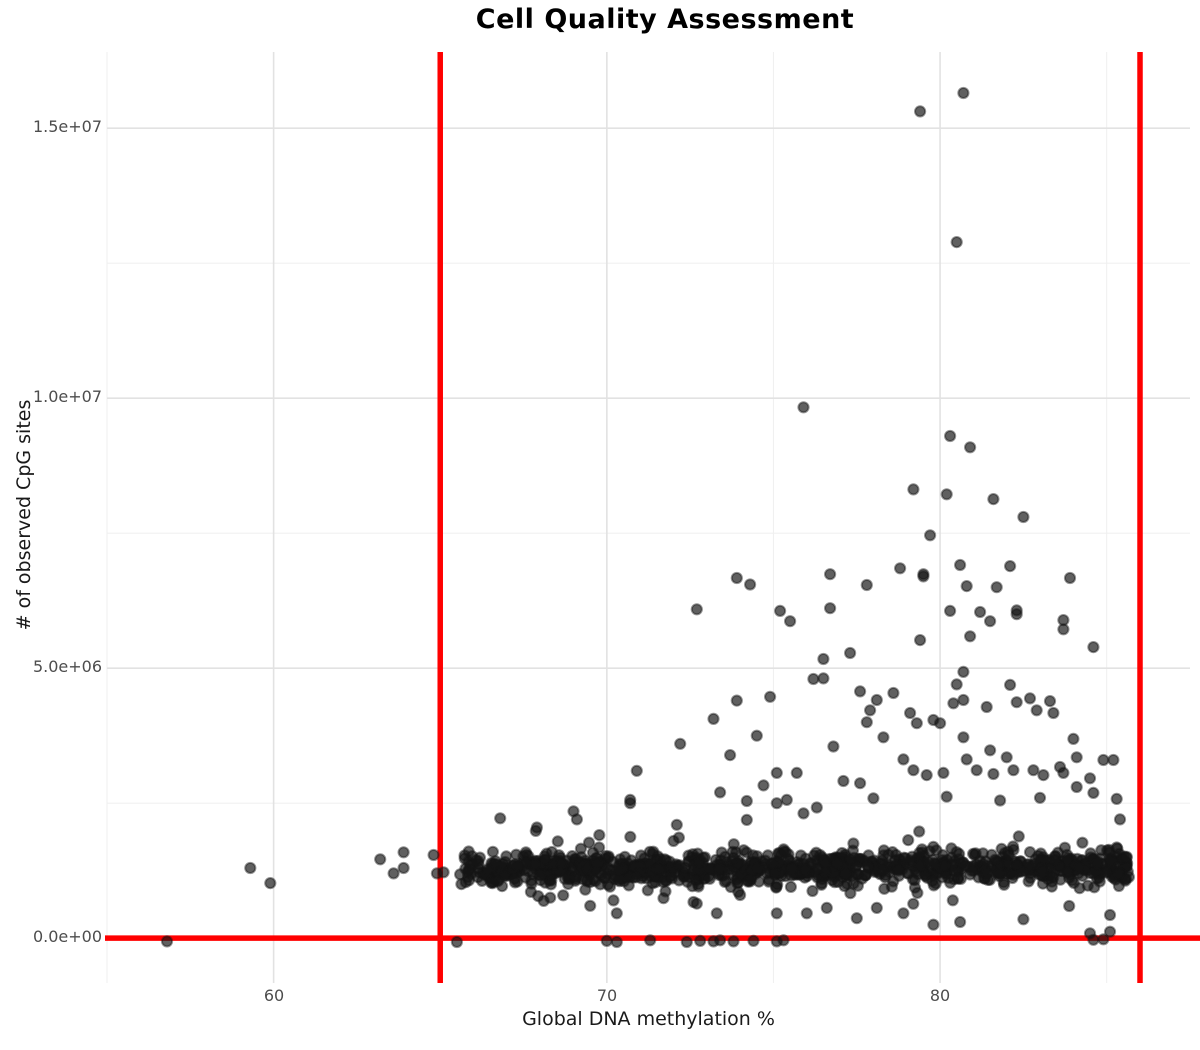 This screenshot has width=1200, height=1050. Describe the element at coordinates (67, 936) in the screenshot. I see `y-tick-label: 0.0e+00` at that location.